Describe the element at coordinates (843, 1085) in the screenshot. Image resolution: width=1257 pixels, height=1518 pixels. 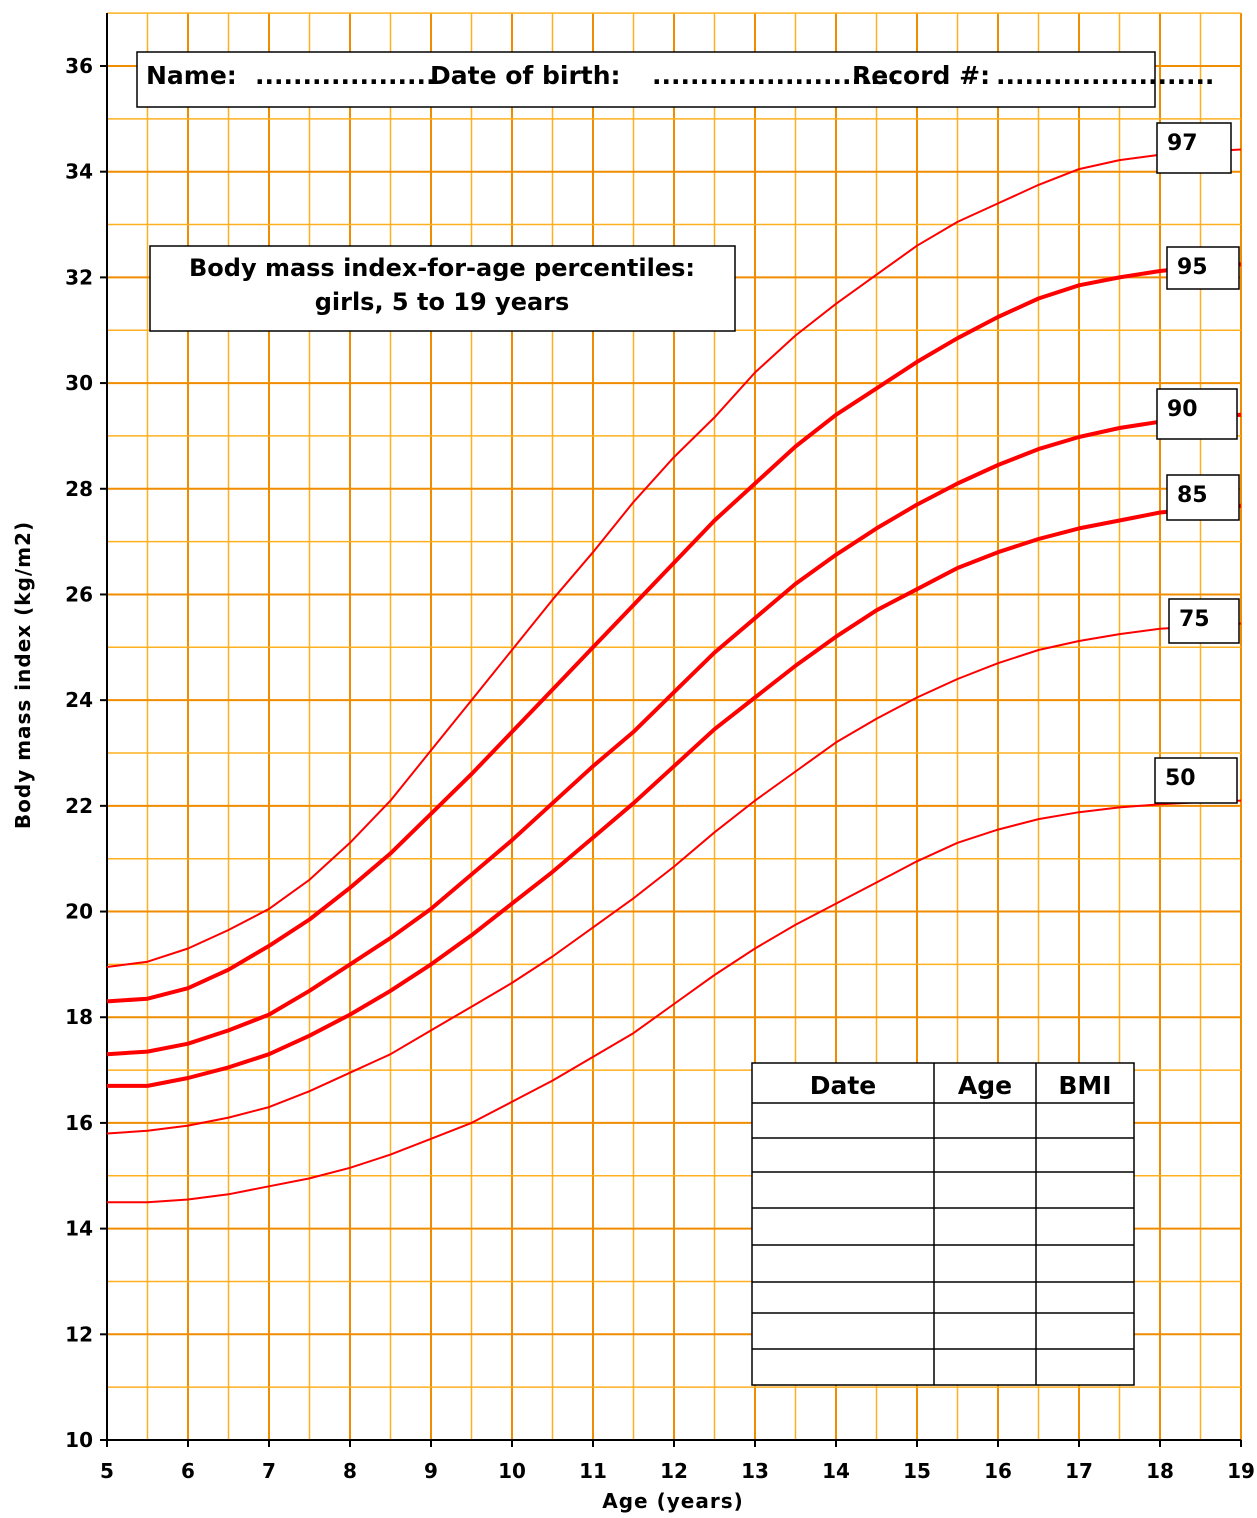
I see `record-table-header-date: Date` at that location.